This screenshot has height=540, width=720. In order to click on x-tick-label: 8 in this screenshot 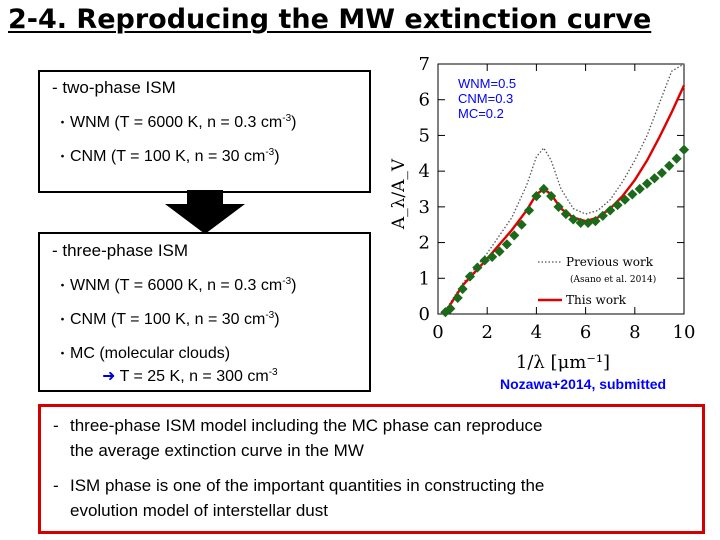, I will do `click(634, 332)`.